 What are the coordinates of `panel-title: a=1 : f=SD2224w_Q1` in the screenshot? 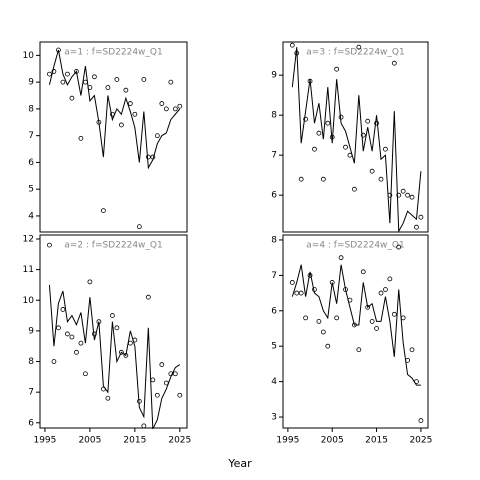 It's located at (113, 53).